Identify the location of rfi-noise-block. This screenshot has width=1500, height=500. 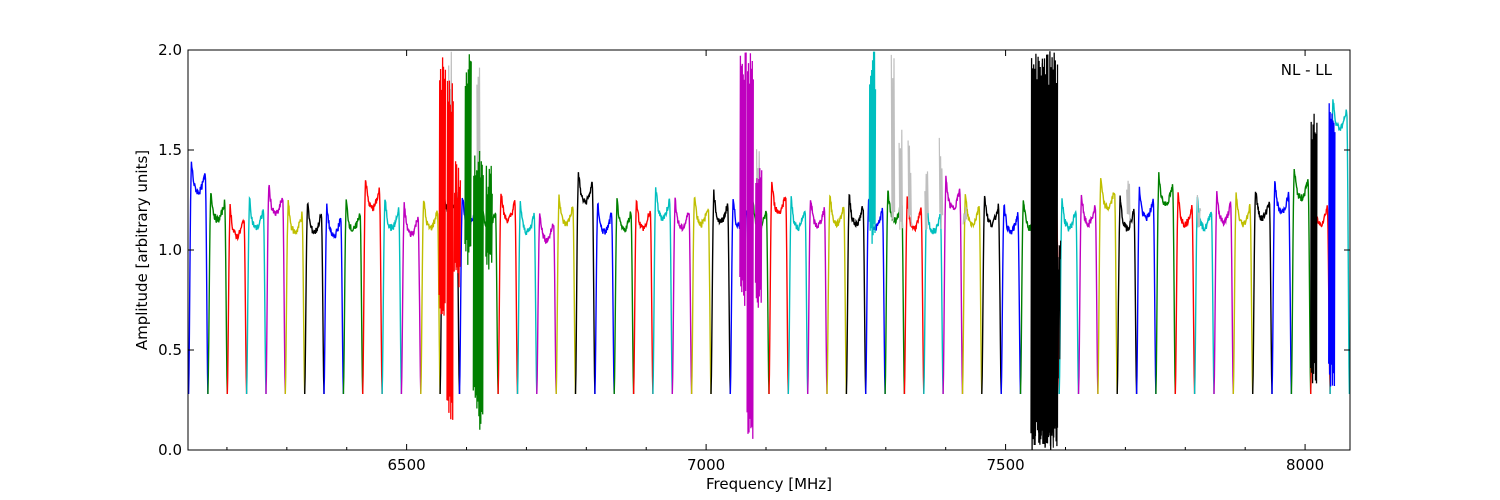
(1047, 339).